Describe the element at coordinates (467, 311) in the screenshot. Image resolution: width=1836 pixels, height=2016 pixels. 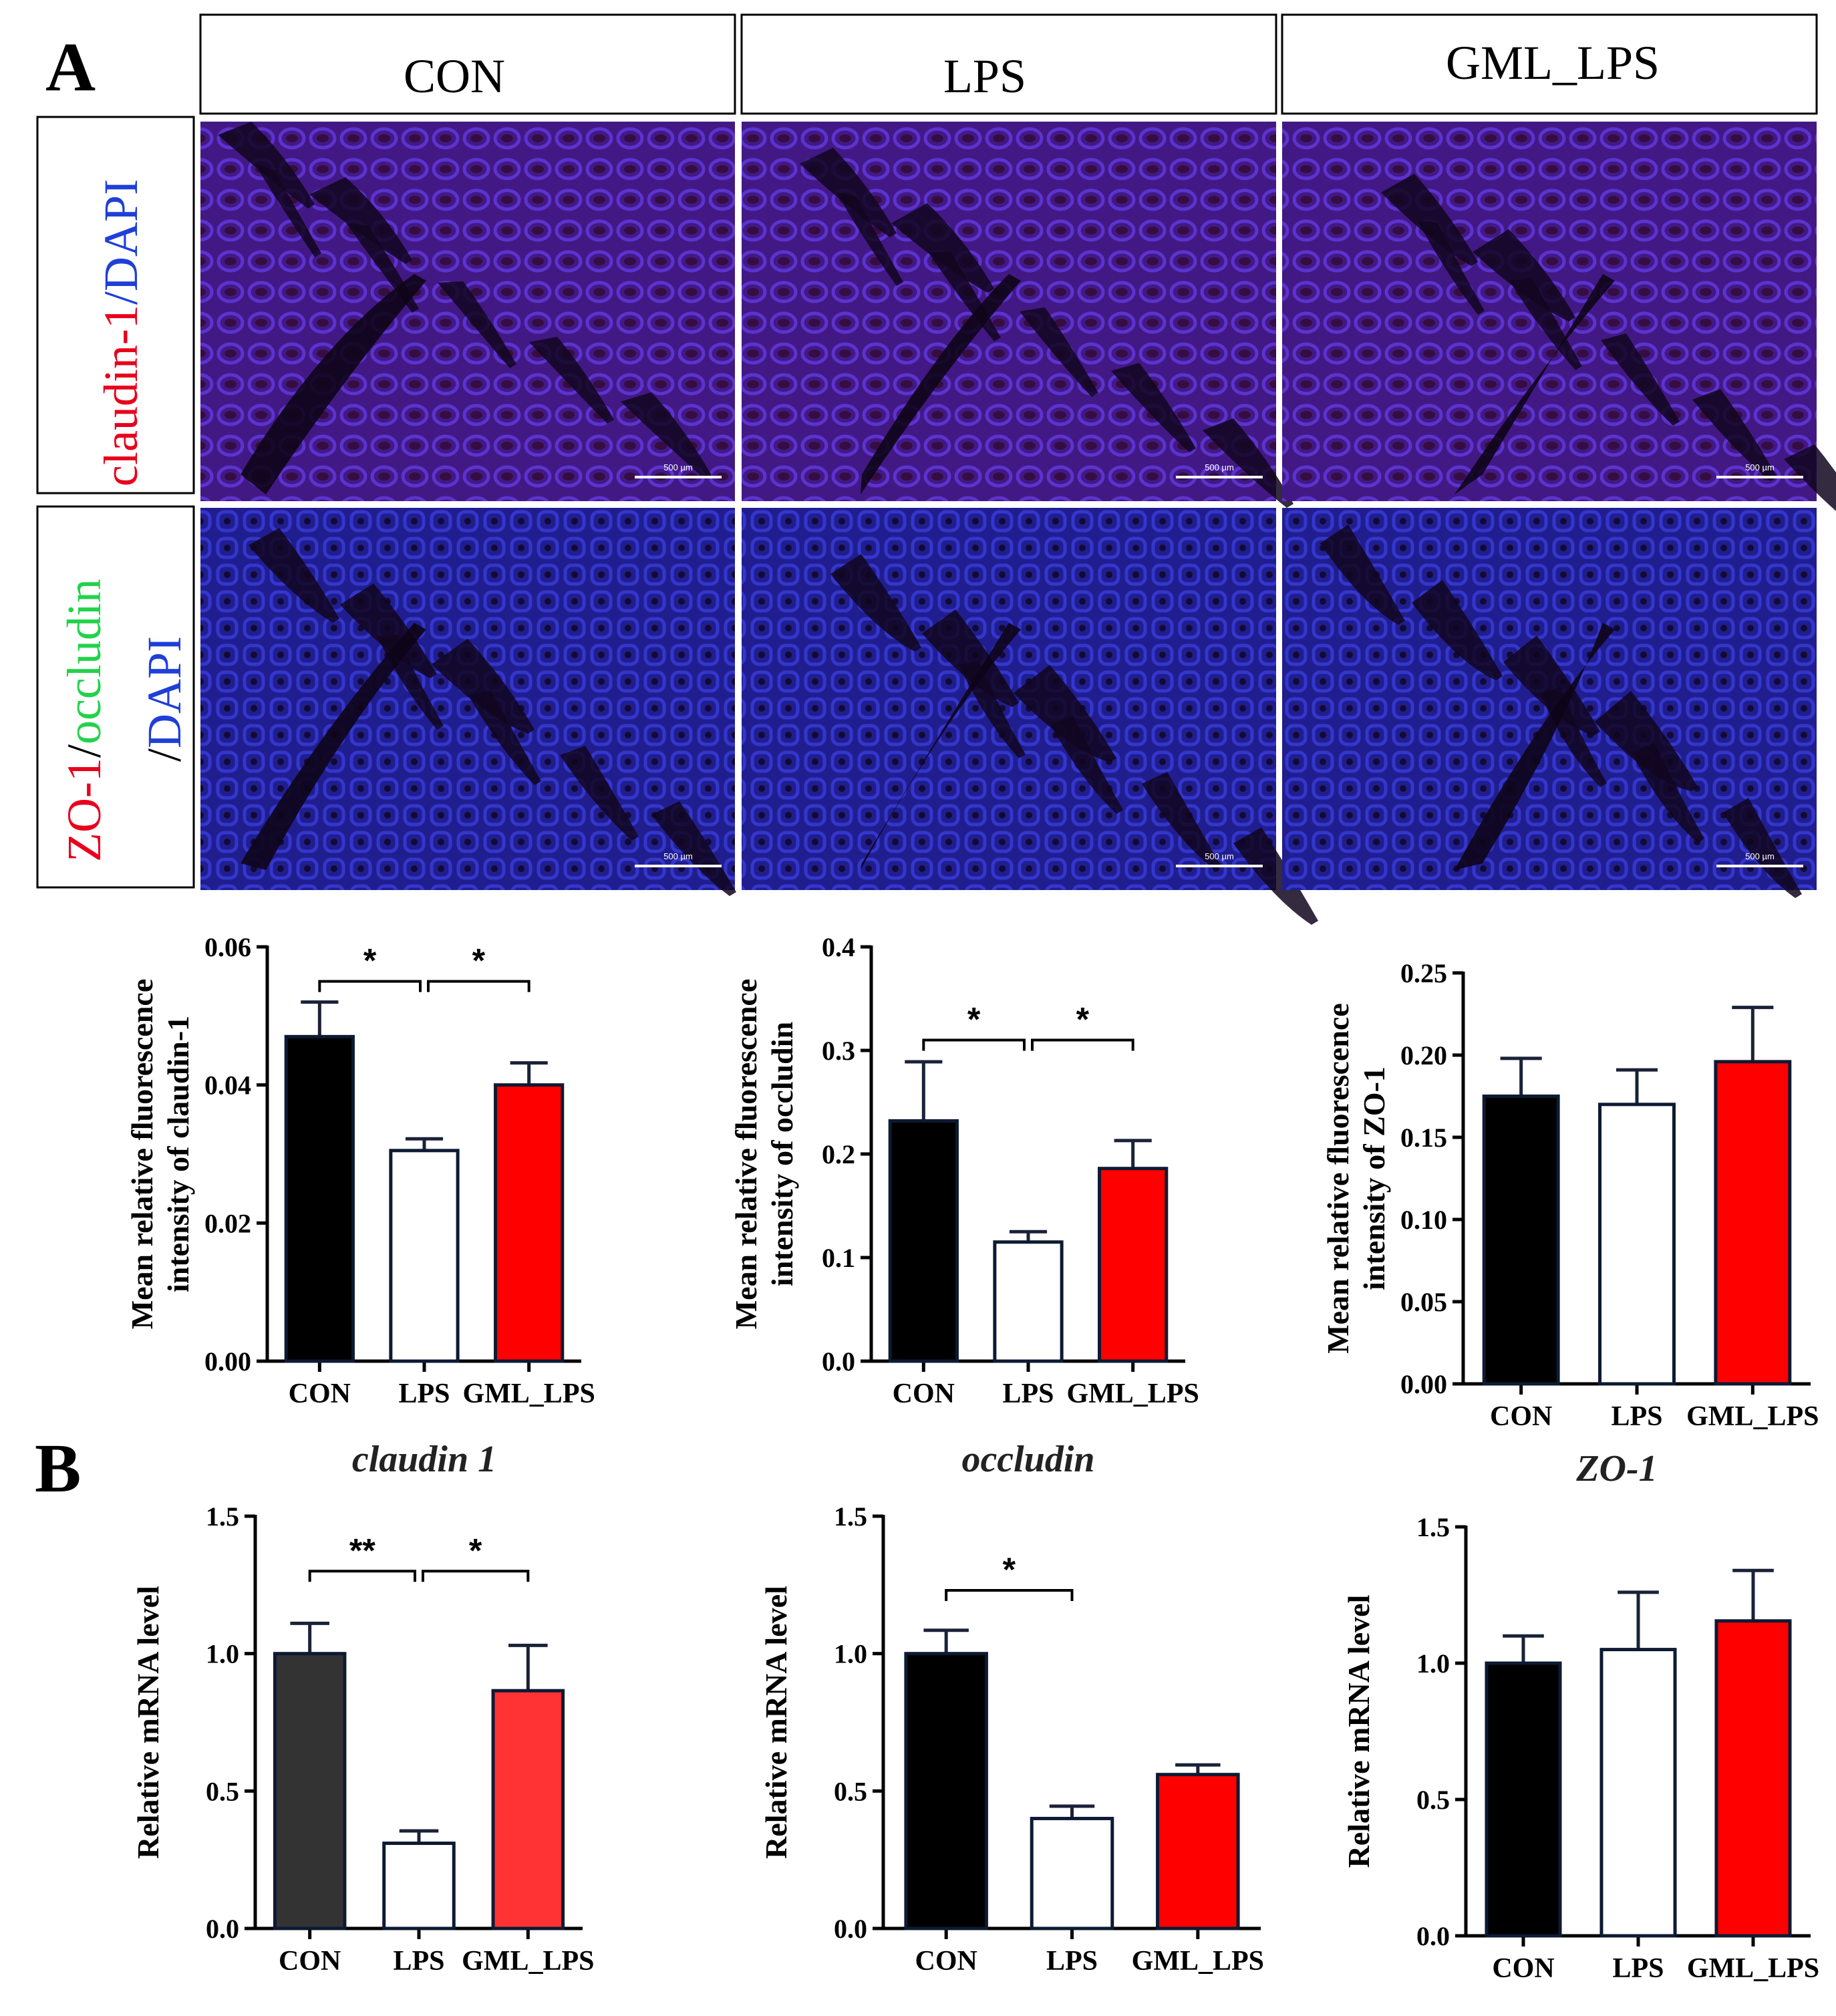
I see `micrograph-r1-con: 500 µm` at that location.